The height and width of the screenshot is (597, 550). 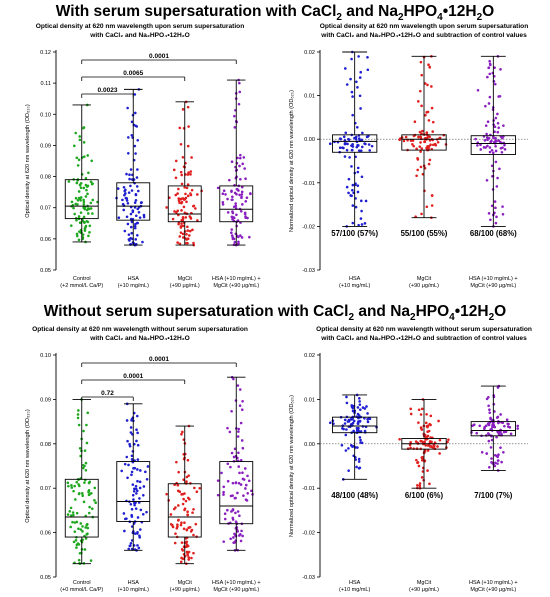 I want to click on y-tick-label: -0.02, so click(x=308, y=227).